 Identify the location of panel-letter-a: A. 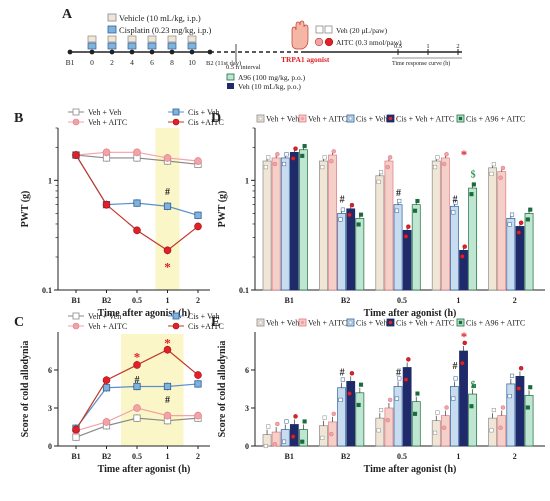
(67, 14).